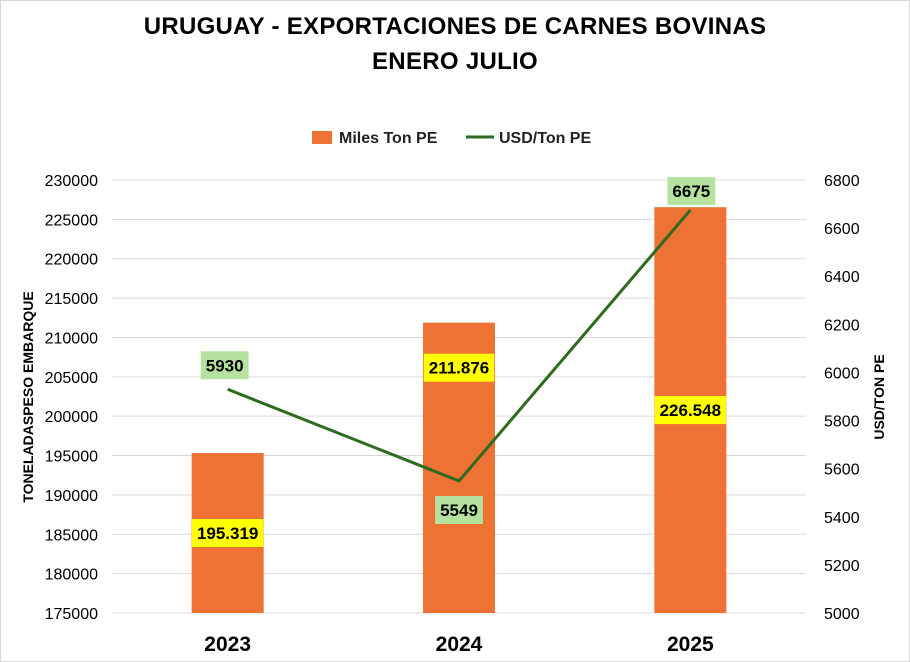 This screenshot has height=662, width=910. I want to click on y2-tick-label: 6400, so click(842, 277).